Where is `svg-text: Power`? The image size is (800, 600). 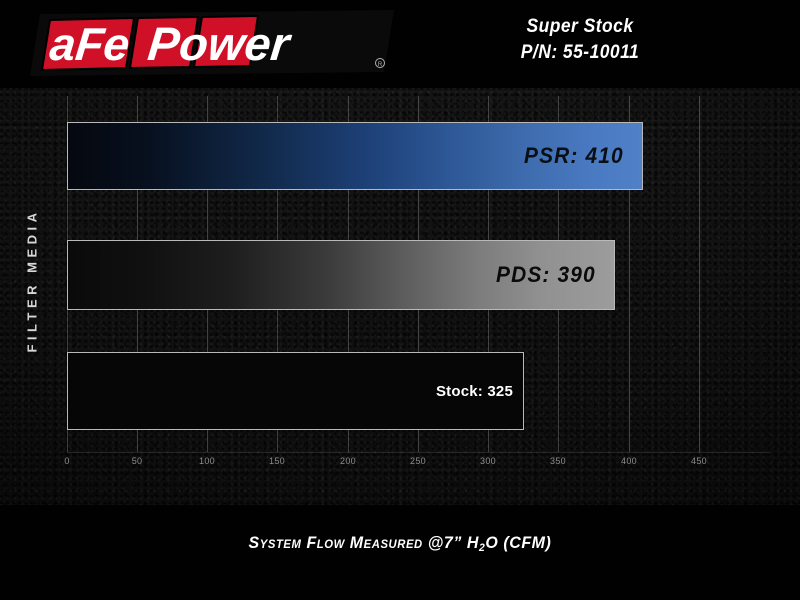 svg-text: Power is located at coordinates (219, 43).